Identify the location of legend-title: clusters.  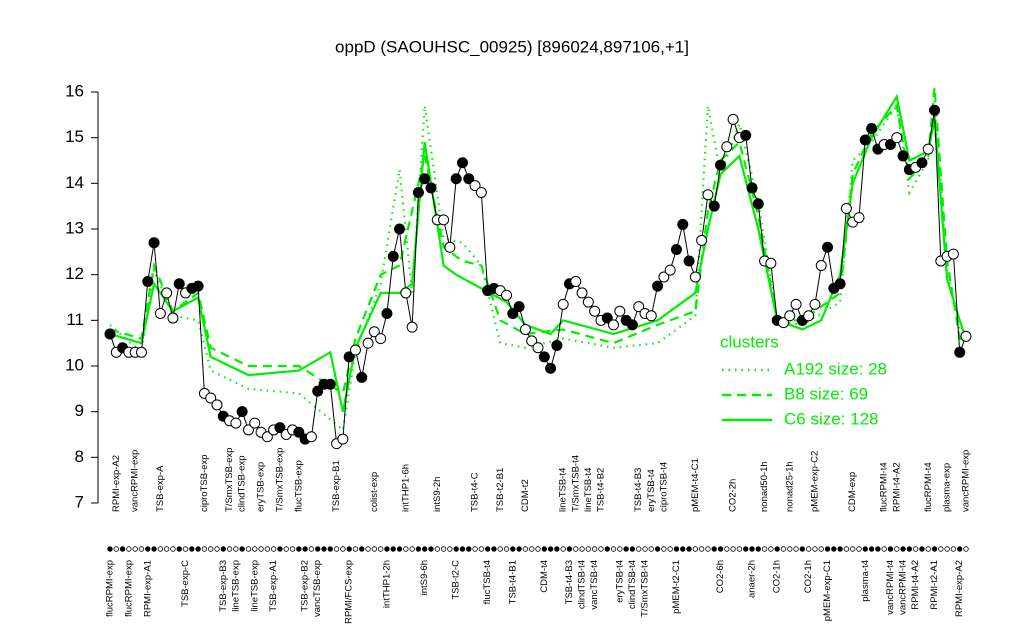
(749, 341).